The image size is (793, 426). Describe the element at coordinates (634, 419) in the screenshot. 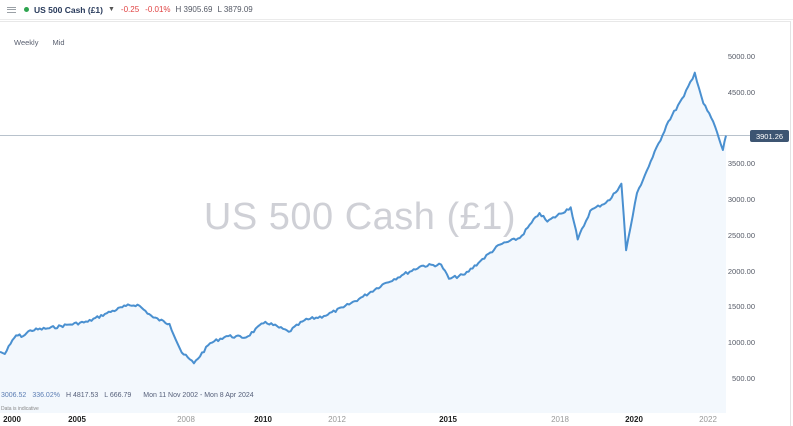

I see `x-axis-tick: 2020` at that location.